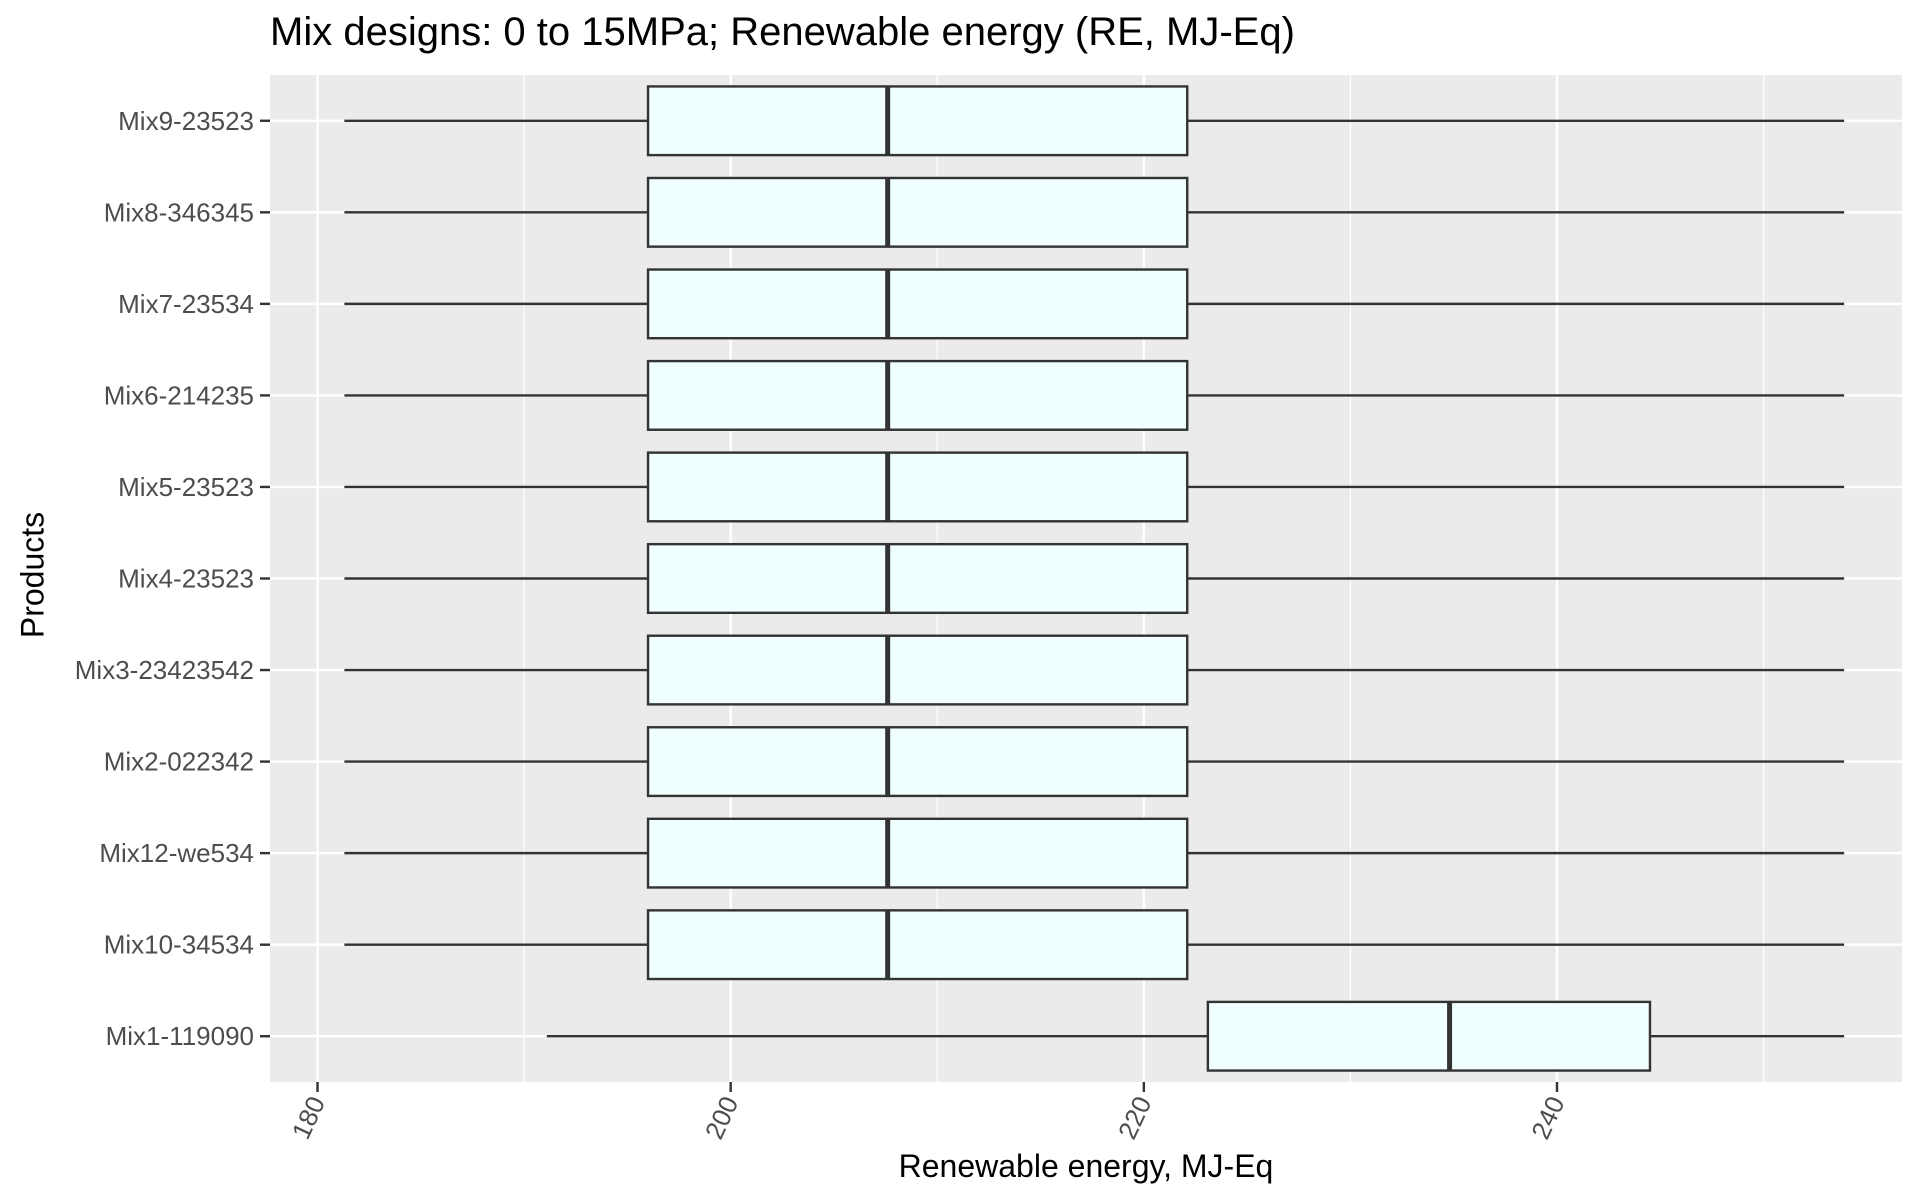  What do you see at coordinates (186, 304) in the screenshot?
I see `y-tick-label: Mix7-23534` at bounding box center [186, 304].